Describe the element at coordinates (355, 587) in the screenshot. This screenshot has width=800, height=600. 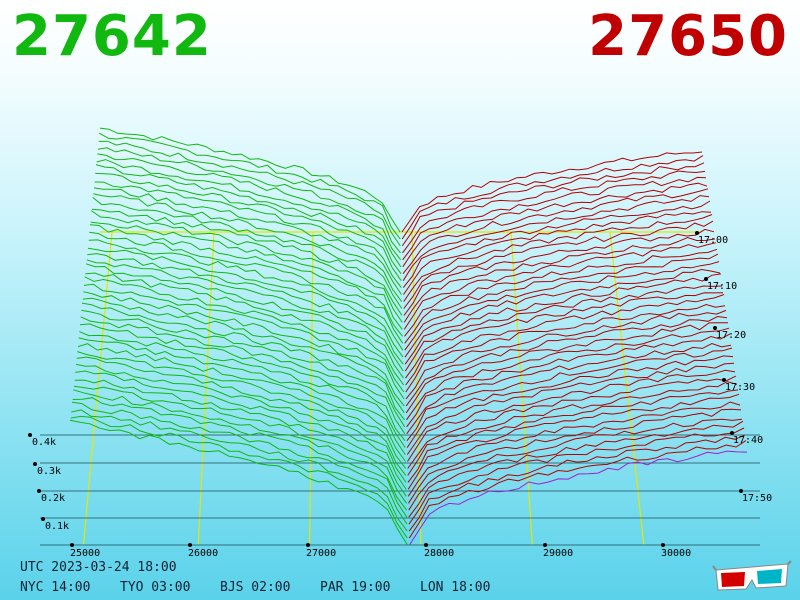
I see `par-time: PAR 19:00` at that location.